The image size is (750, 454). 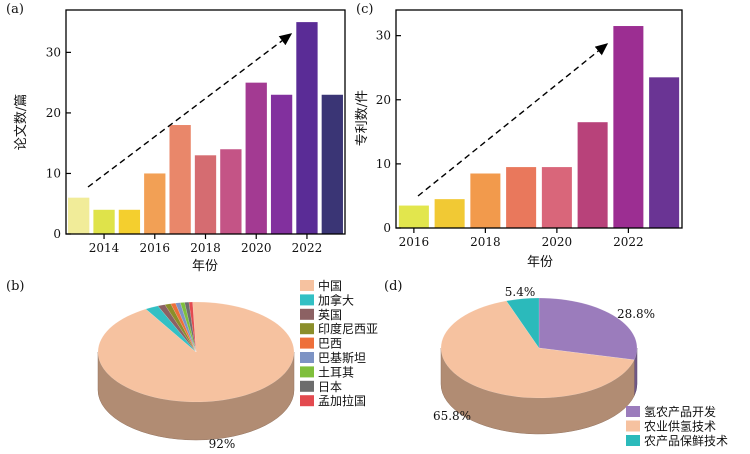 What do you see at coordinates (452, 416) in the screenshot?
I see `pie-d-value-label-2: 65.8%` at bounding box center [452, 416].